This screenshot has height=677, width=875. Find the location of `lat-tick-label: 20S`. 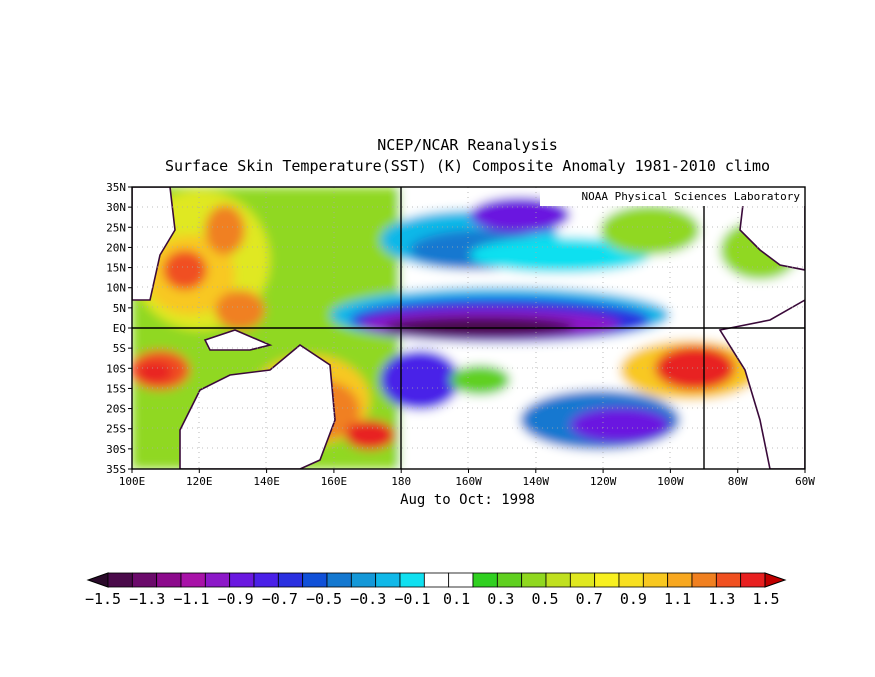

lat-tick-label: 20S is located at coordinates (116, 409).